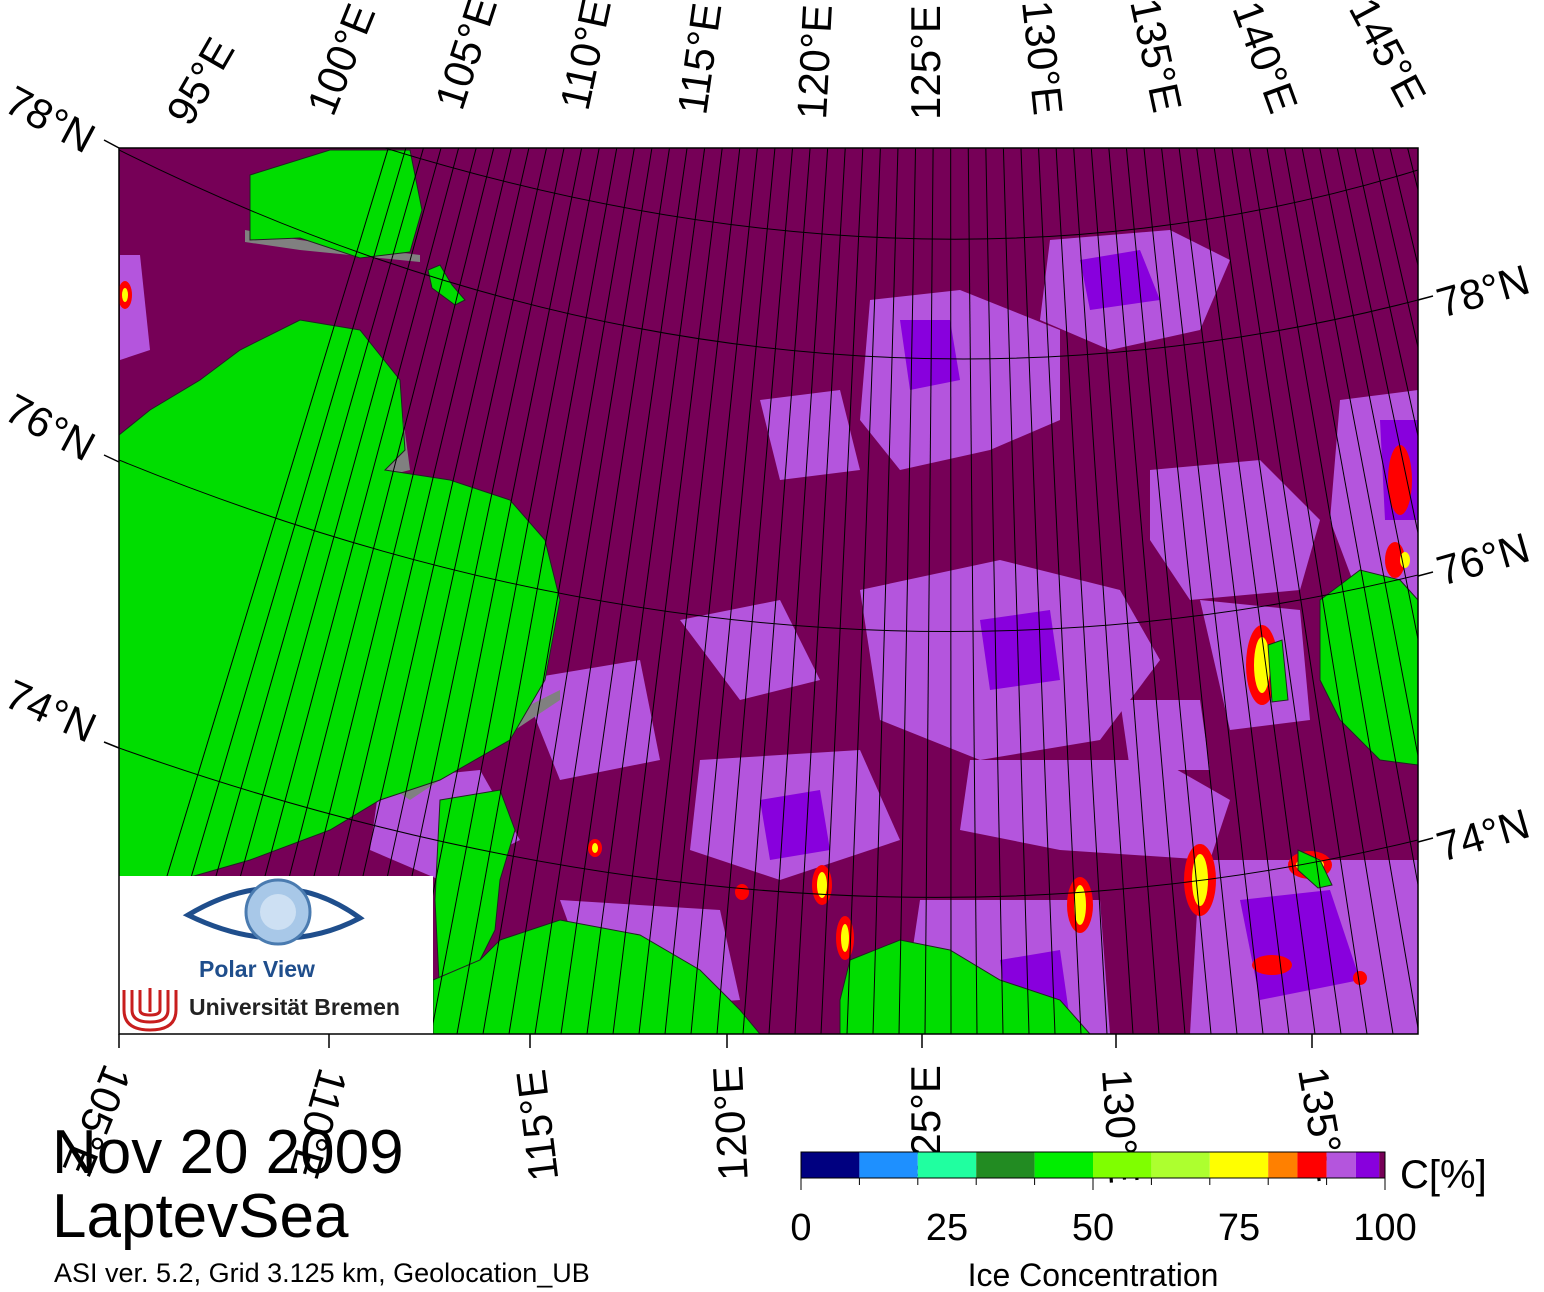  I want to click on colorbar-unit-label: C[%], so click(1443, 1175).